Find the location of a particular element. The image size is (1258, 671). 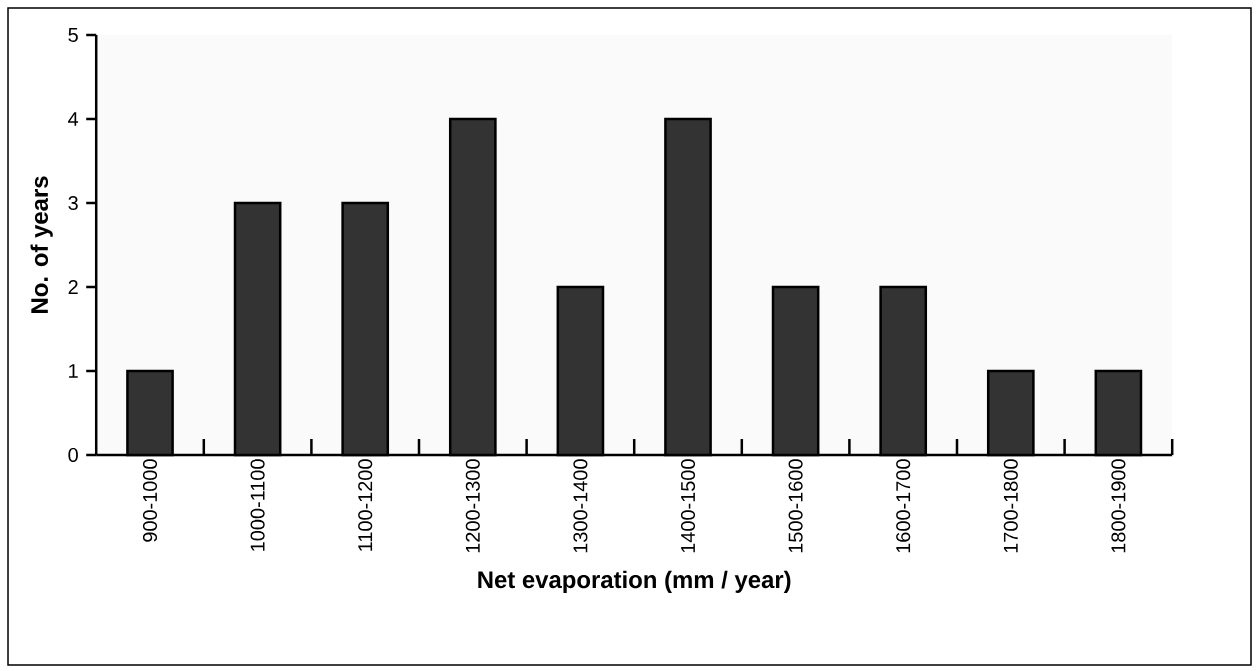

x-tick-label: 1100-1200 is located at coordinates (365, 505).